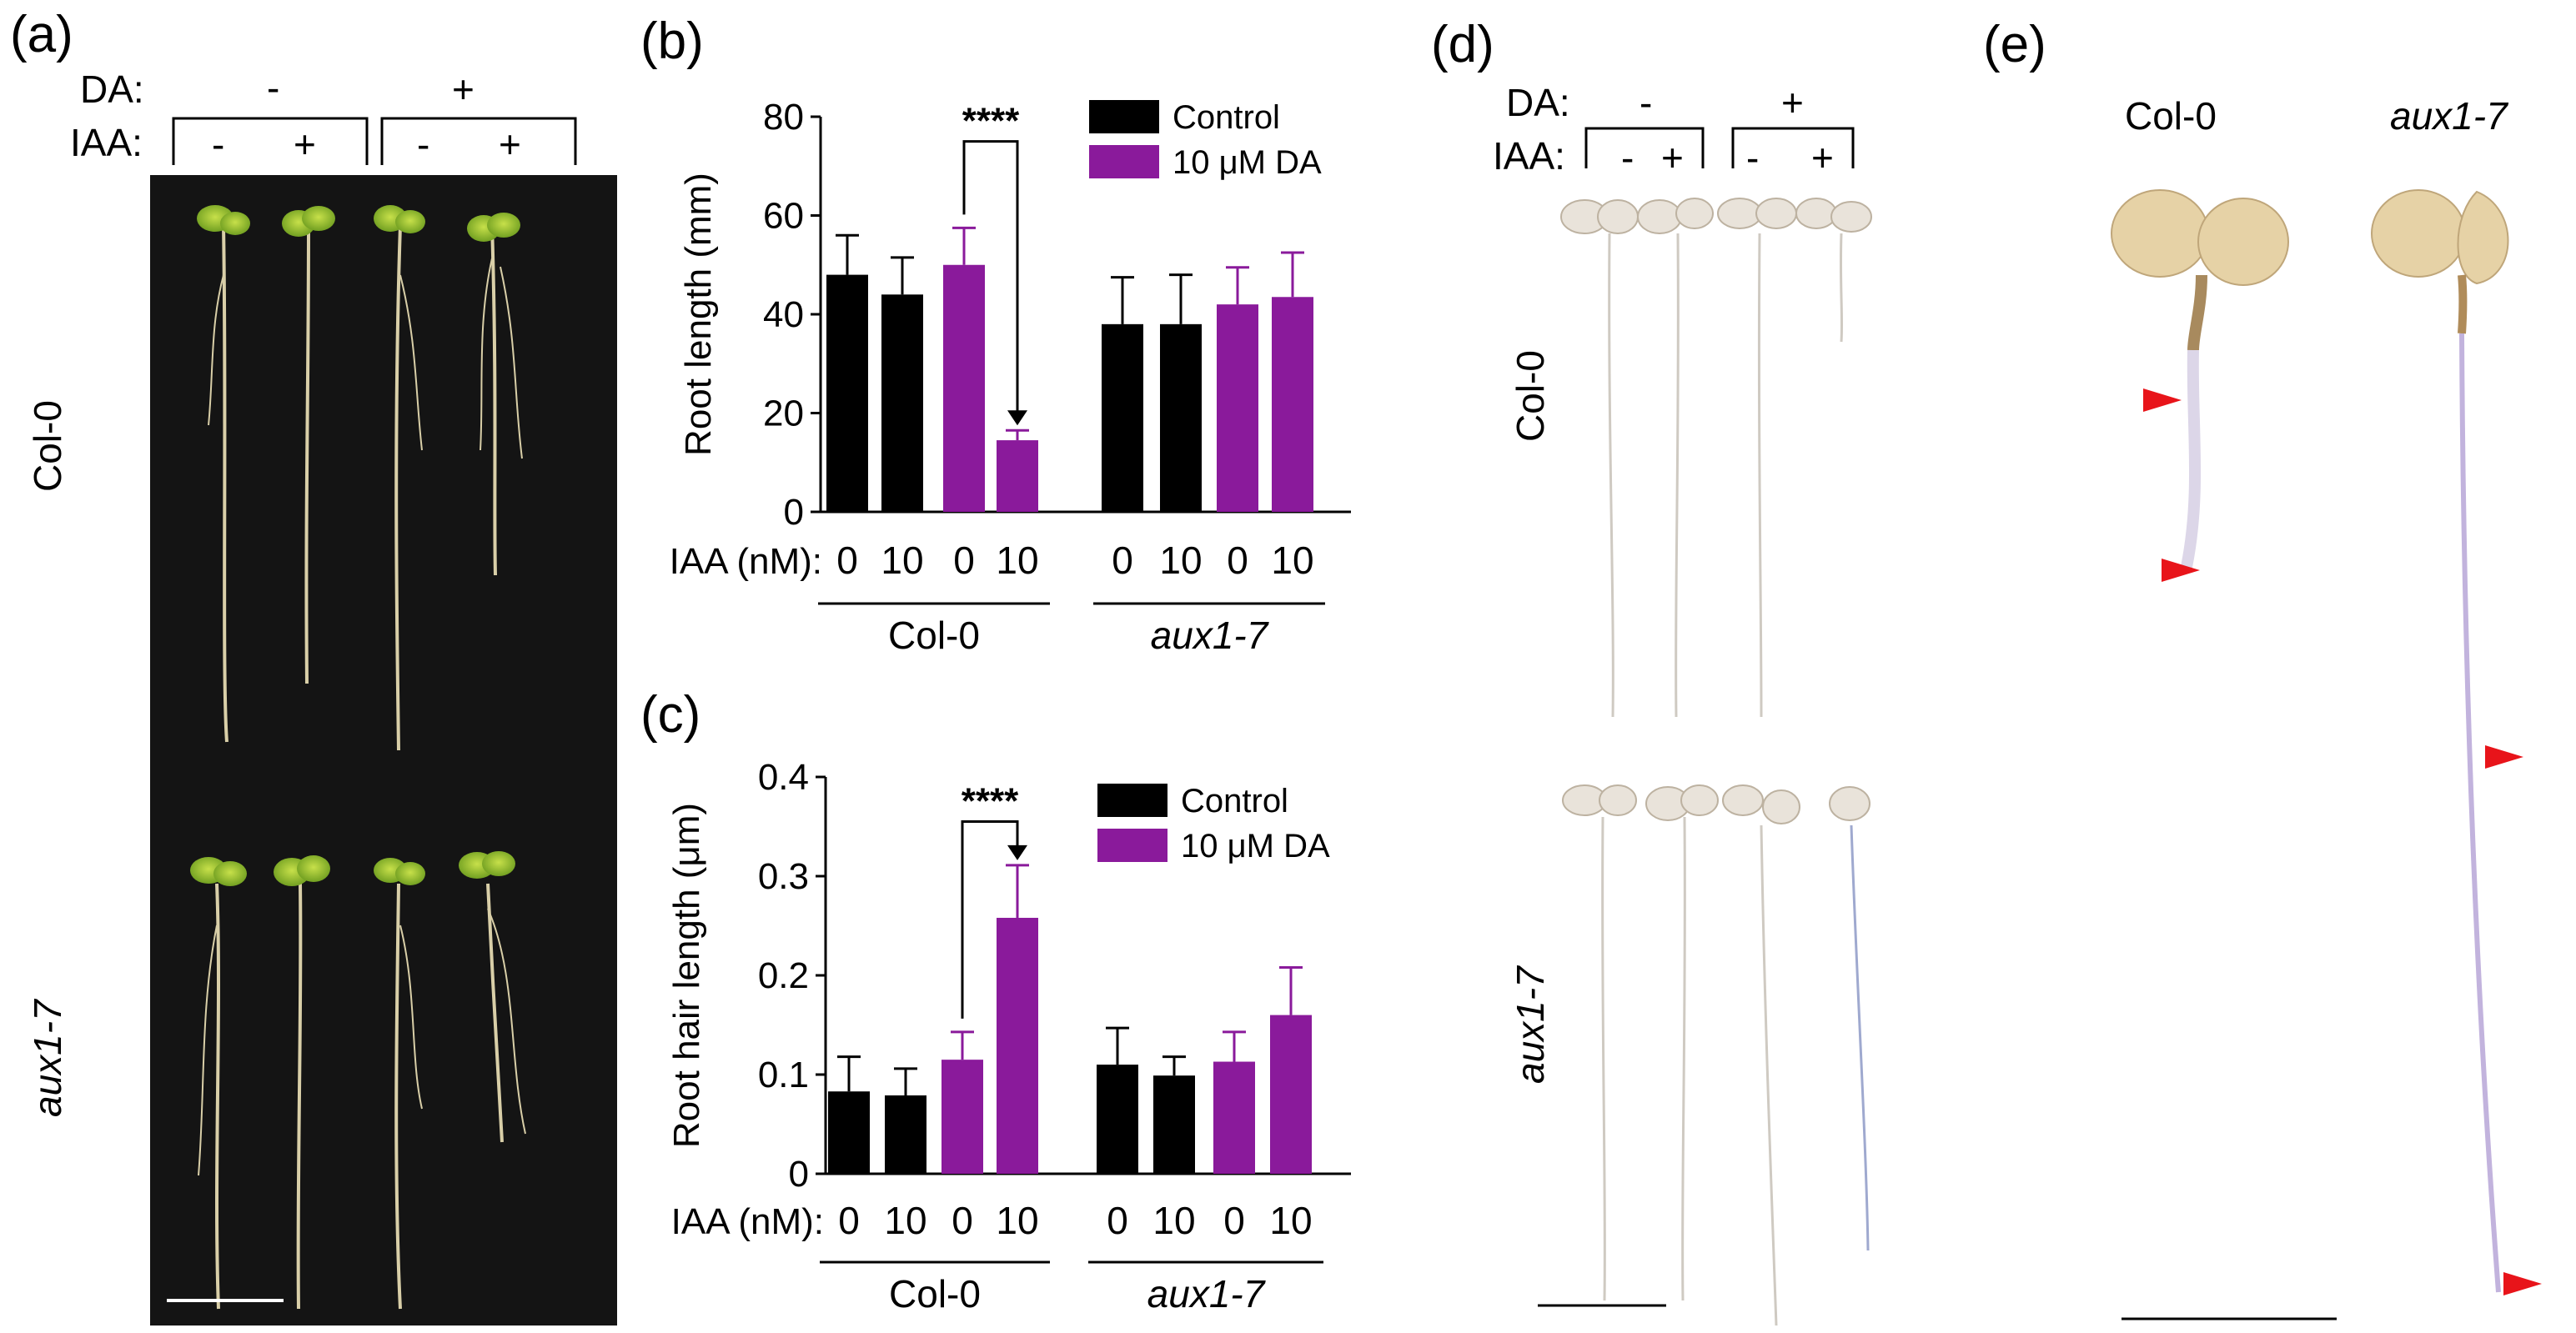 Image resolution: width=2576 pixels, height=1333 pixels. I want to click on da-minus: -, so click(273, 87).